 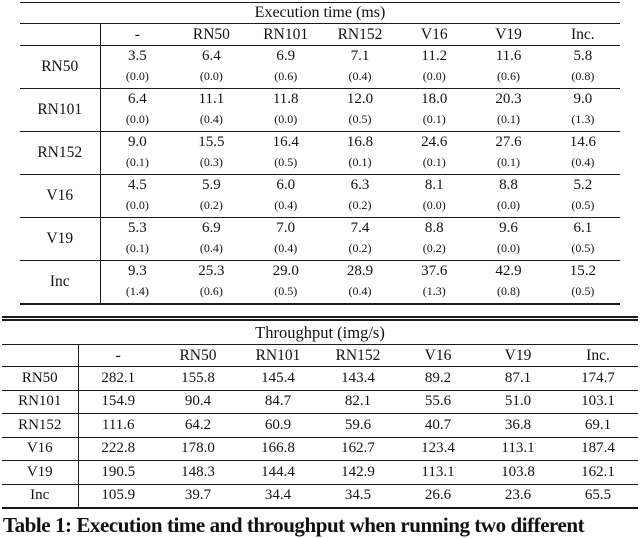 What do you see at coordinates (137, 142) in the screenshot?
I see `mean-value: 9.0` at bounding box center [137, 142].